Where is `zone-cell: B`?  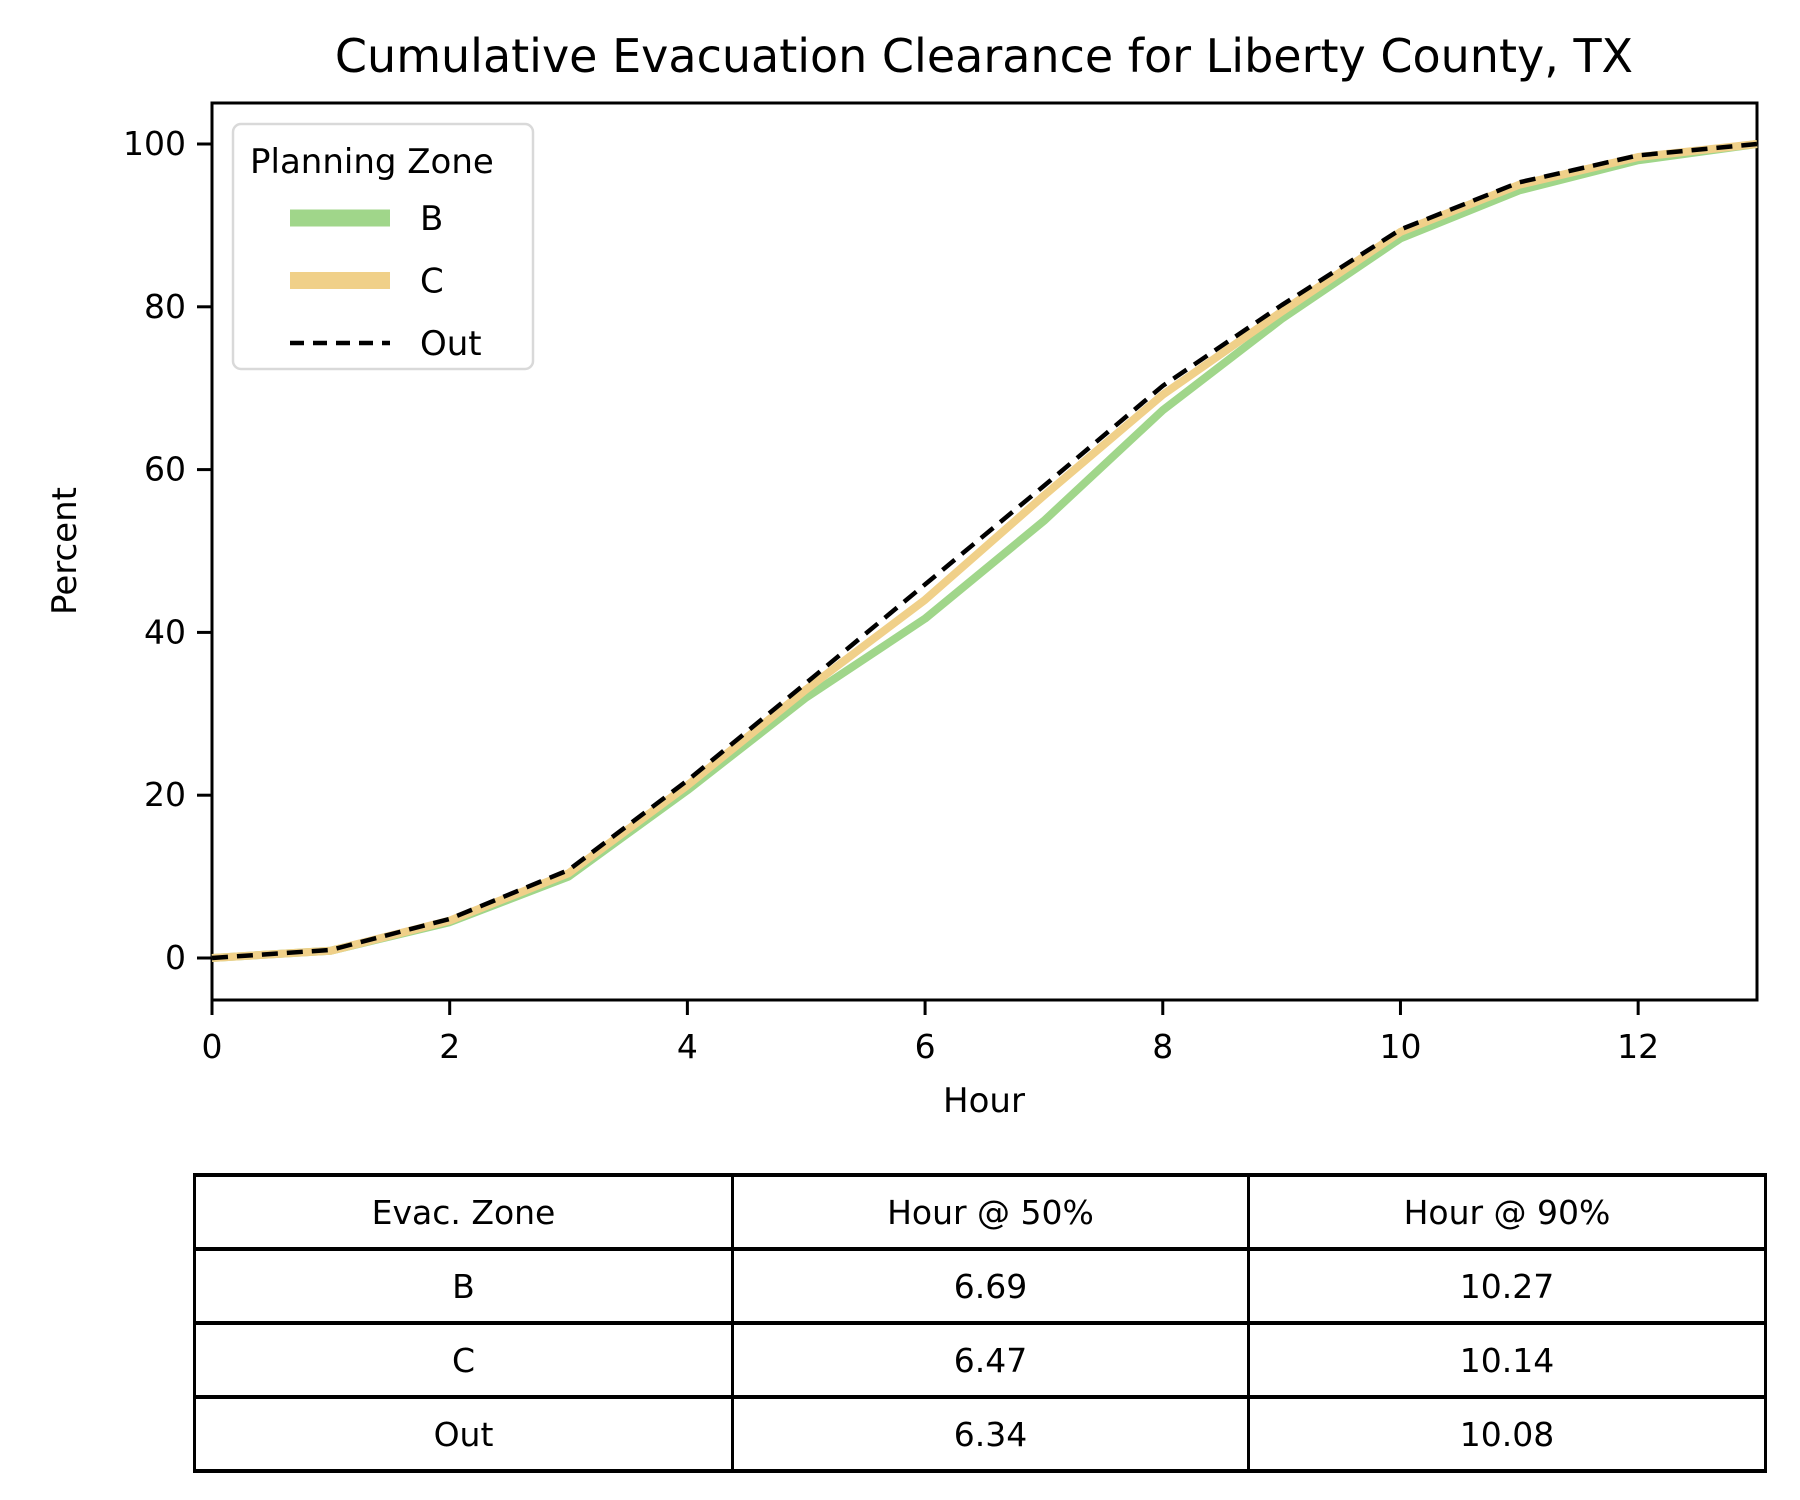 zone-cell: B is located at coordinates (463, 1286).